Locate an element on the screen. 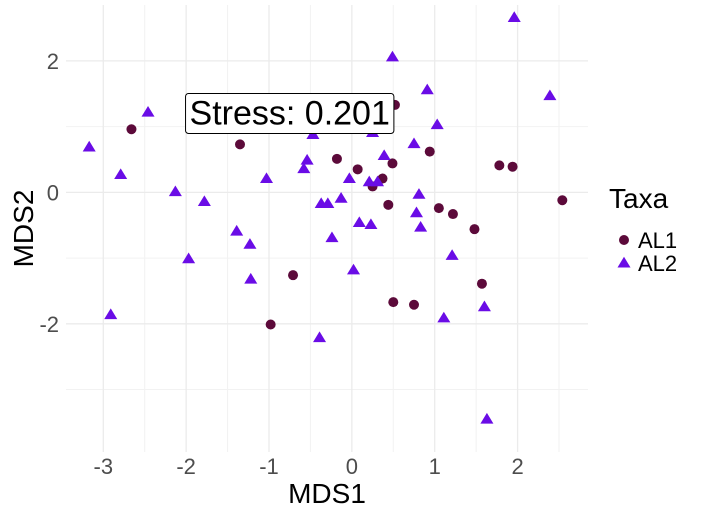 The height and width of the screenshot is (517, 711). stress-annotation: Stress: 0.201 is located at coordinates (290, 113).